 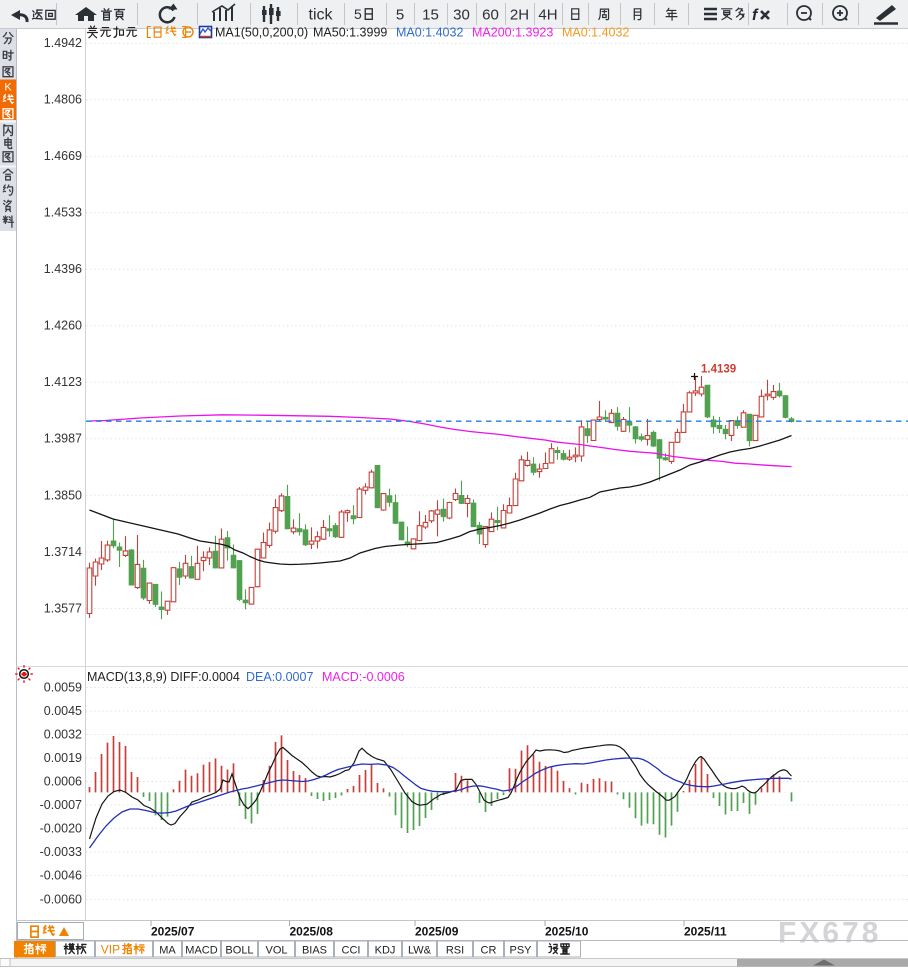 I want to click on svg-text: 1.3850, so click(x=63, y=495).